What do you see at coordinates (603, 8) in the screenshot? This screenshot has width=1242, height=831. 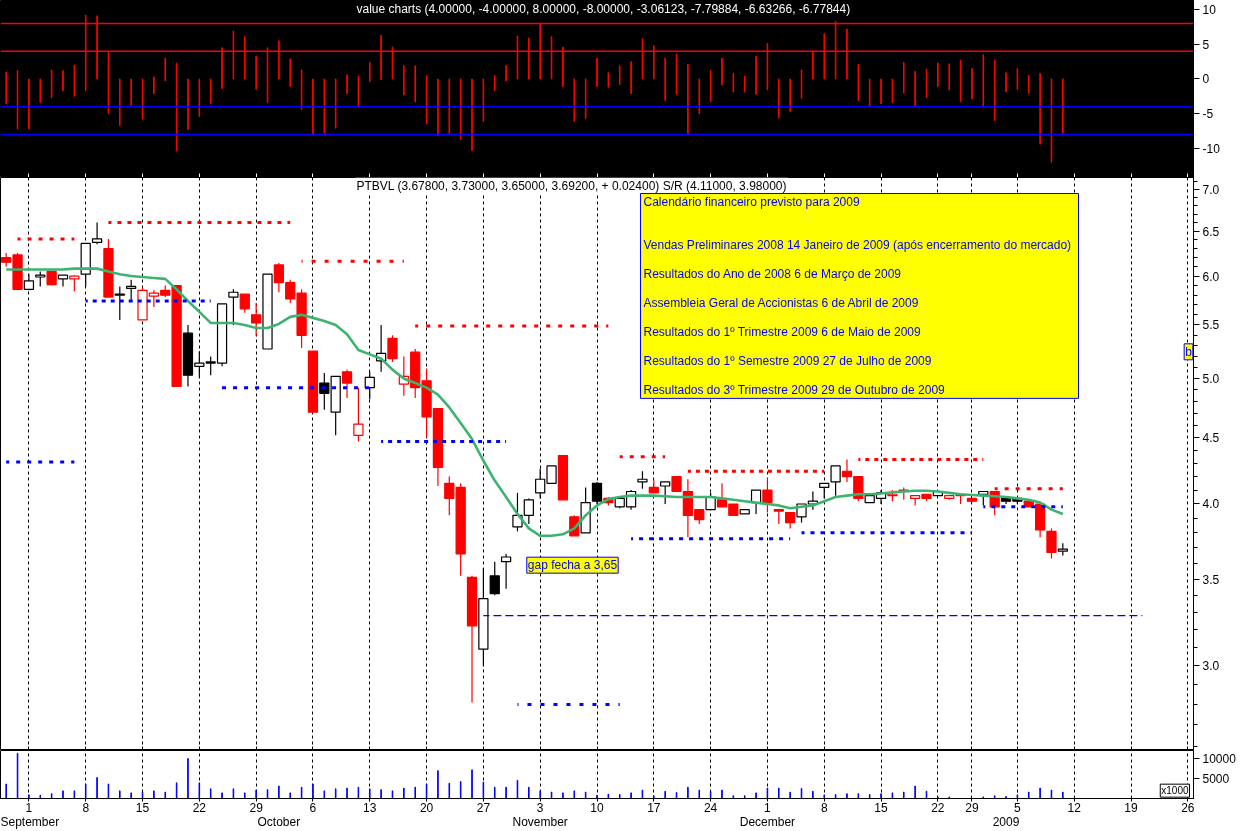 I see `chart-title: value charts (4.00000, -4.00000, 8.00000, -8.00000, -3.06123, -7.79884, -6.63266, -6.77844)` at bounding box center [603, 8].